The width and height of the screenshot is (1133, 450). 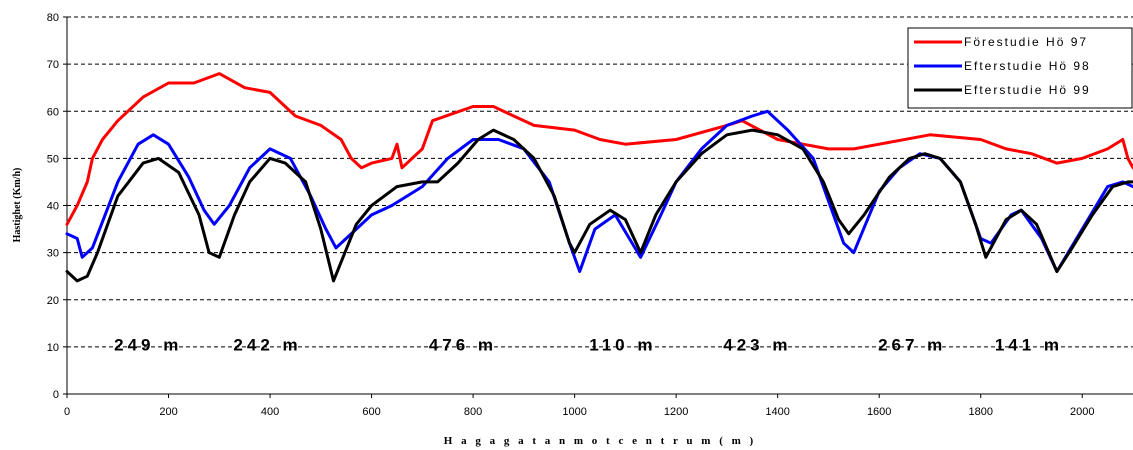 What do you see at coordinates (53, 159) in the screenshot?
I see `y-tick-label-50: 50` at bounding box center [53, 159].